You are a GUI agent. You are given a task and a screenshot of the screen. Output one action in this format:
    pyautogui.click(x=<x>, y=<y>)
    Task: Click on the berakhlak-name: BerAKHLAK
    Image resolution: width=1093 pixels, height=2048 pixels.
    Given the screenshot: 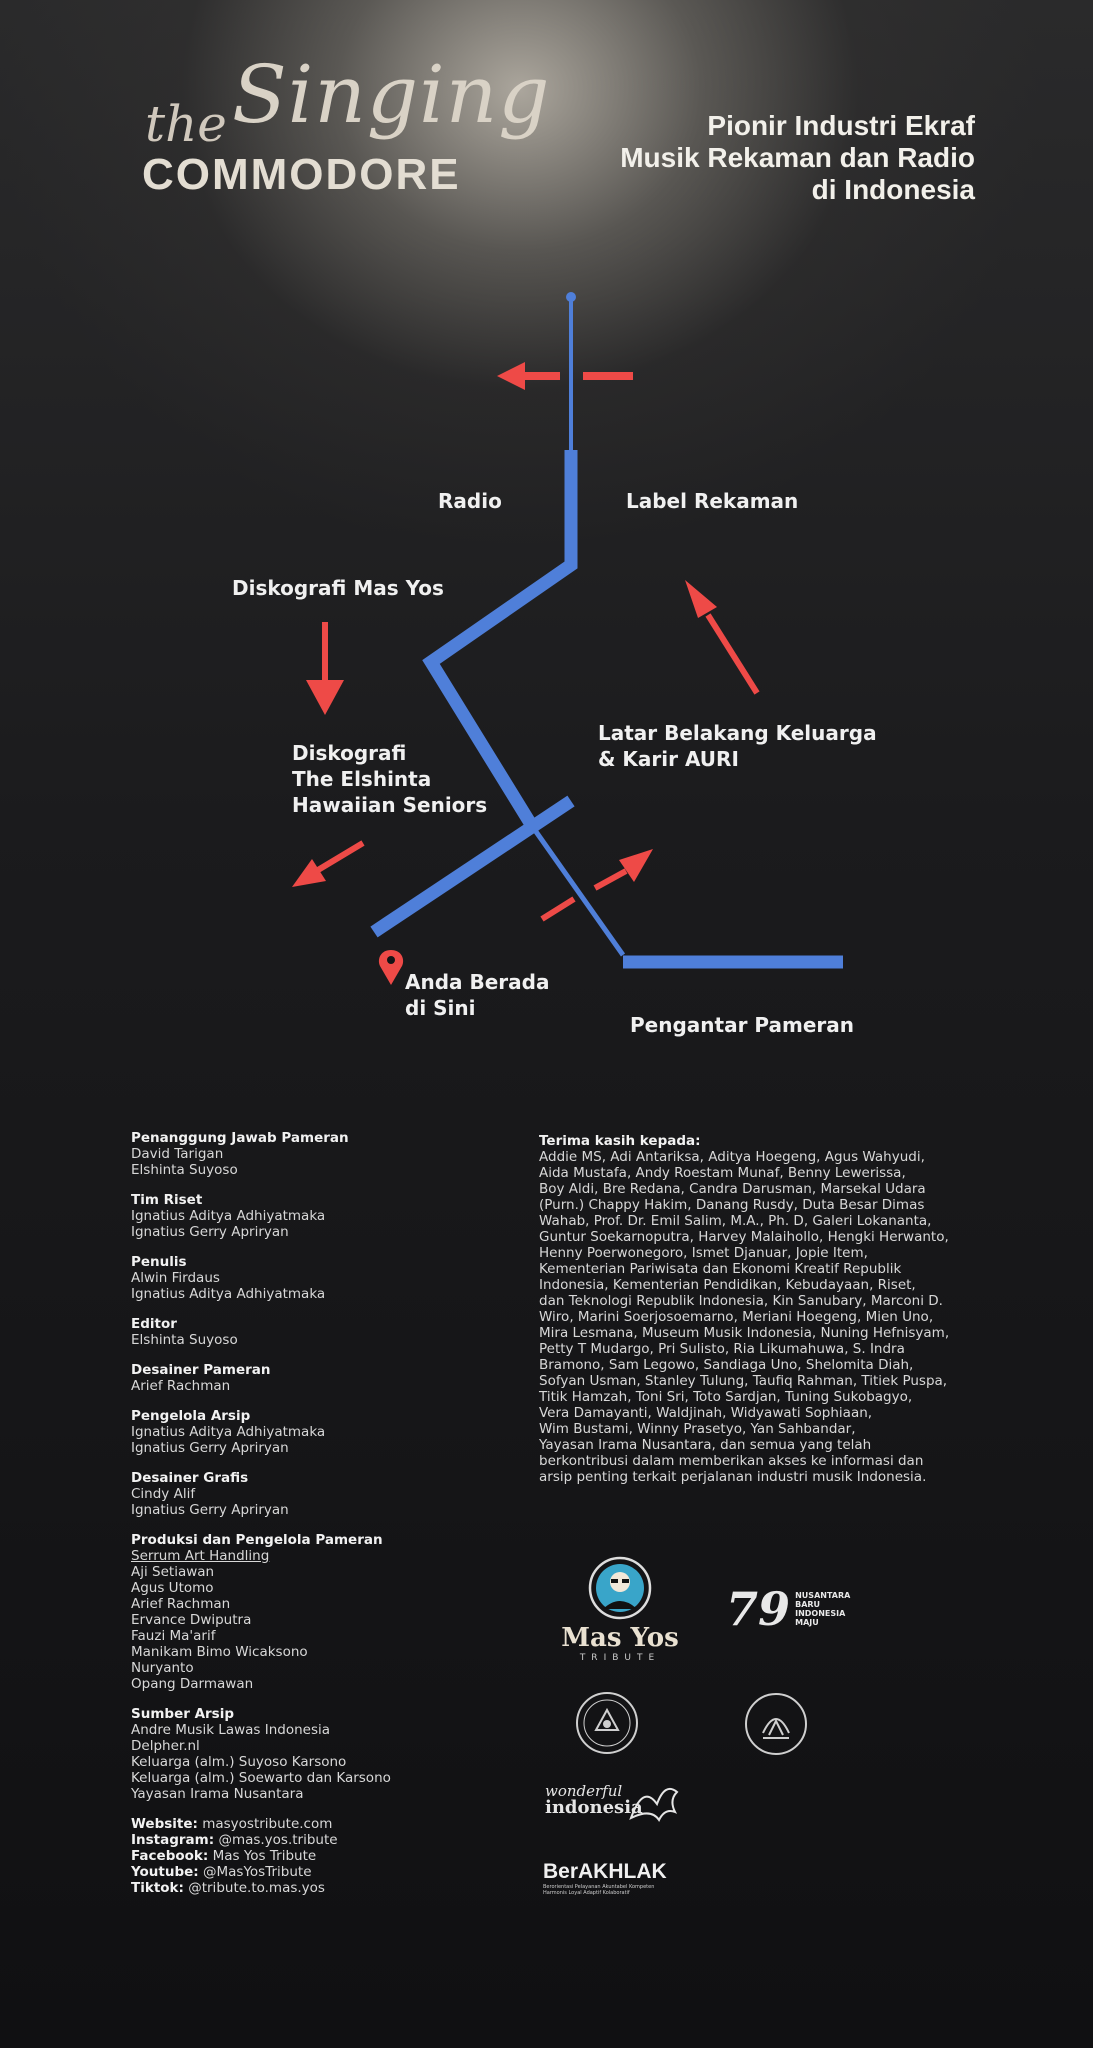 What is the action you would take?
    pyautogui.click(x=605, y=1871)
    